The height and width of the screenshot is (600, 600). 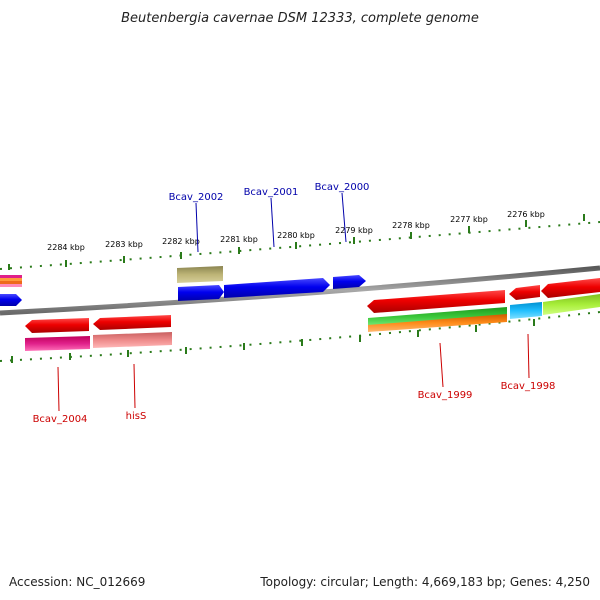 What do you see at coordinates (526, 214) in the screenshot?
I see `ruler-label: 2276 kbp` at bounding box center [526, 214].